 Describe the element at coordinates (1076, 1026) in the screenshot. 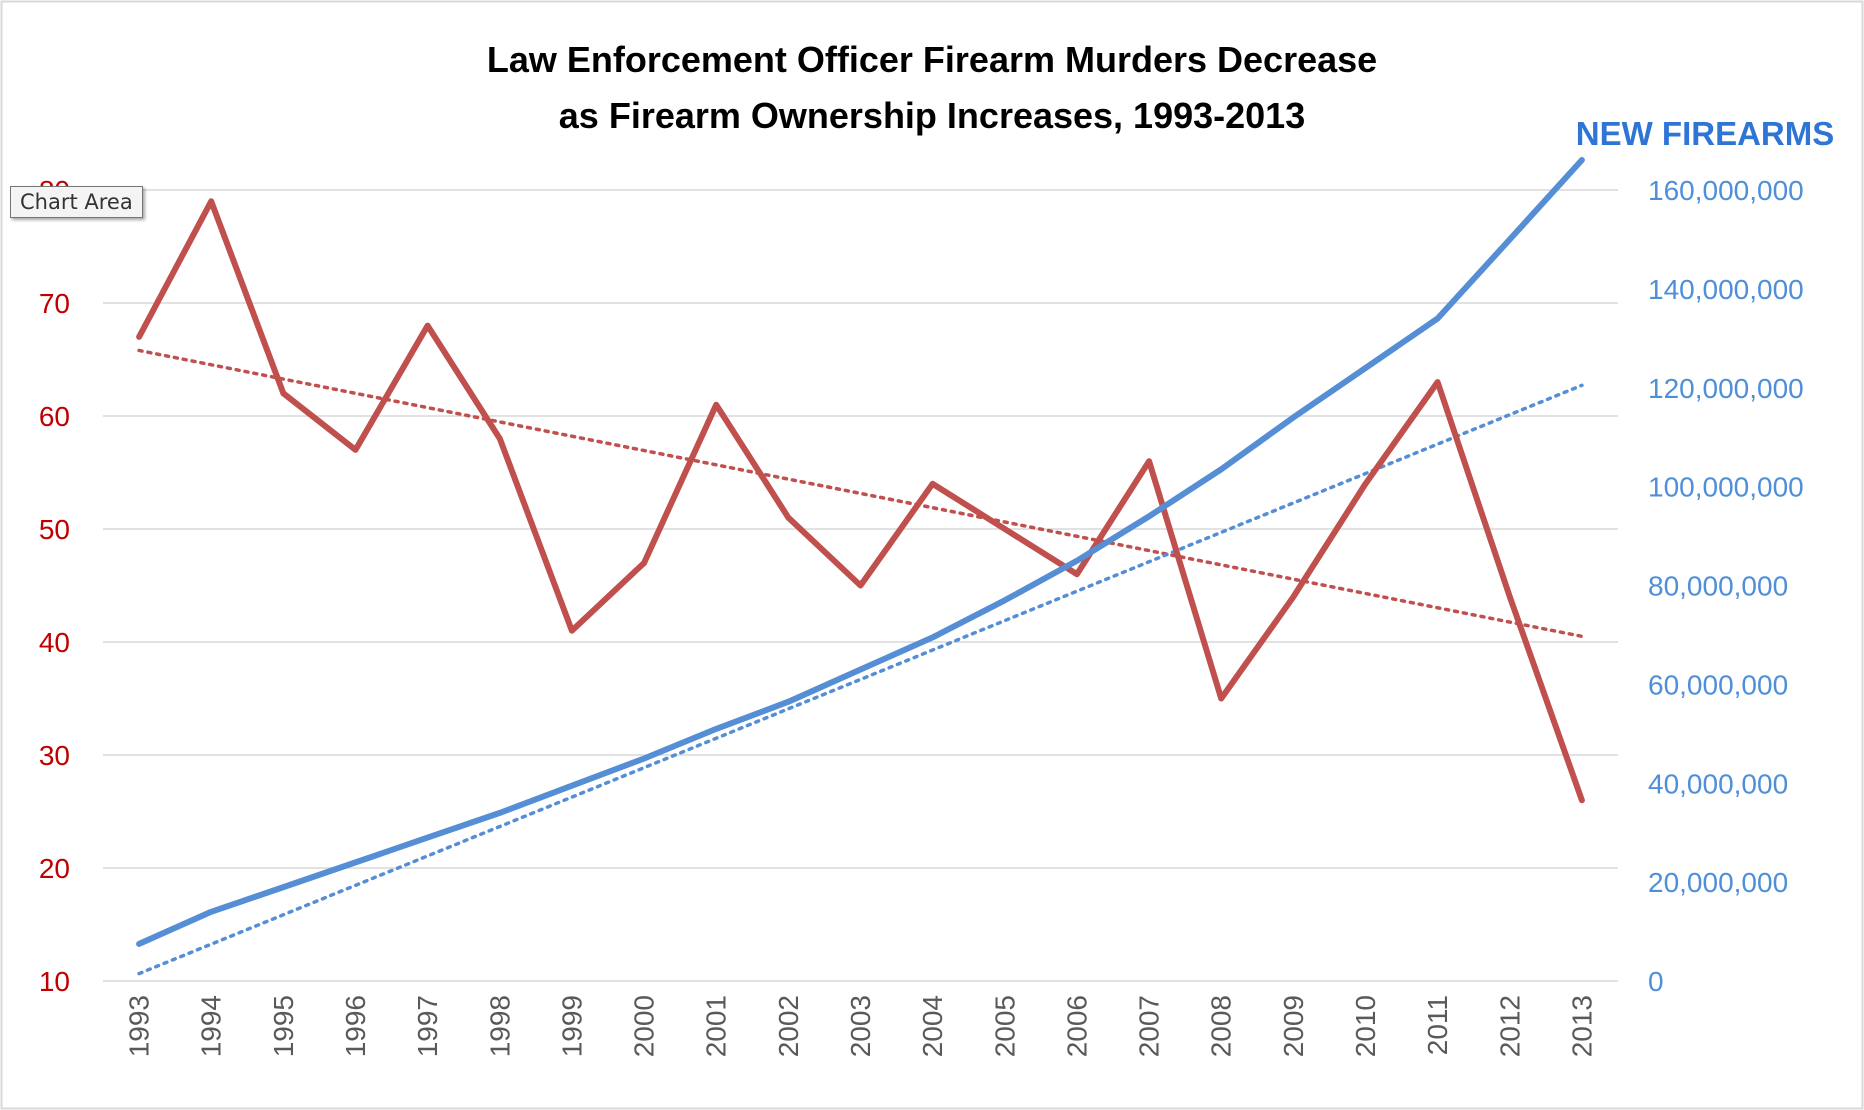

I see `x-axis-tick-label: 2006` at that location.